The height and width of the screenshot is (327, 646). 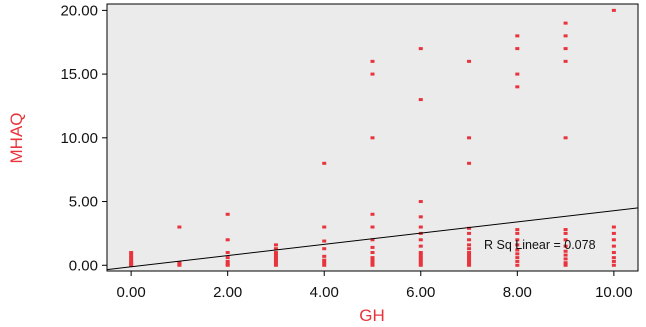 What do you see at coordinates (83, 265) in the screenshot?
I see `y-tick-label: 0.00` at bounding box center [83, 265].